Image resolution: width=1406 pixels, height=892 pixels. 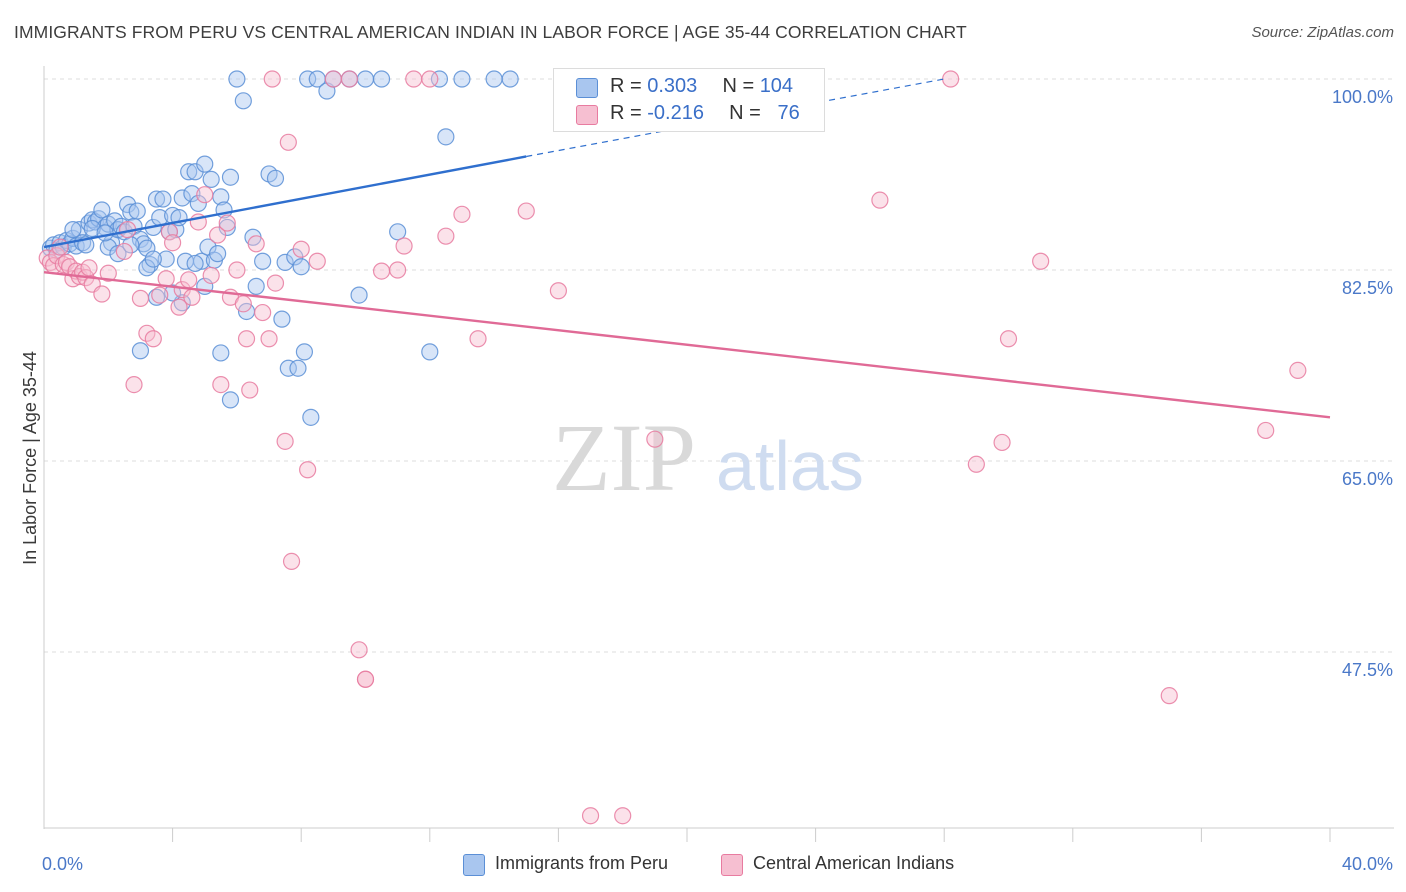 What do you see at coordinates (474, 865) in the screenshot?
I see `legend-swatch-blue` at bounding box center [474, 865].